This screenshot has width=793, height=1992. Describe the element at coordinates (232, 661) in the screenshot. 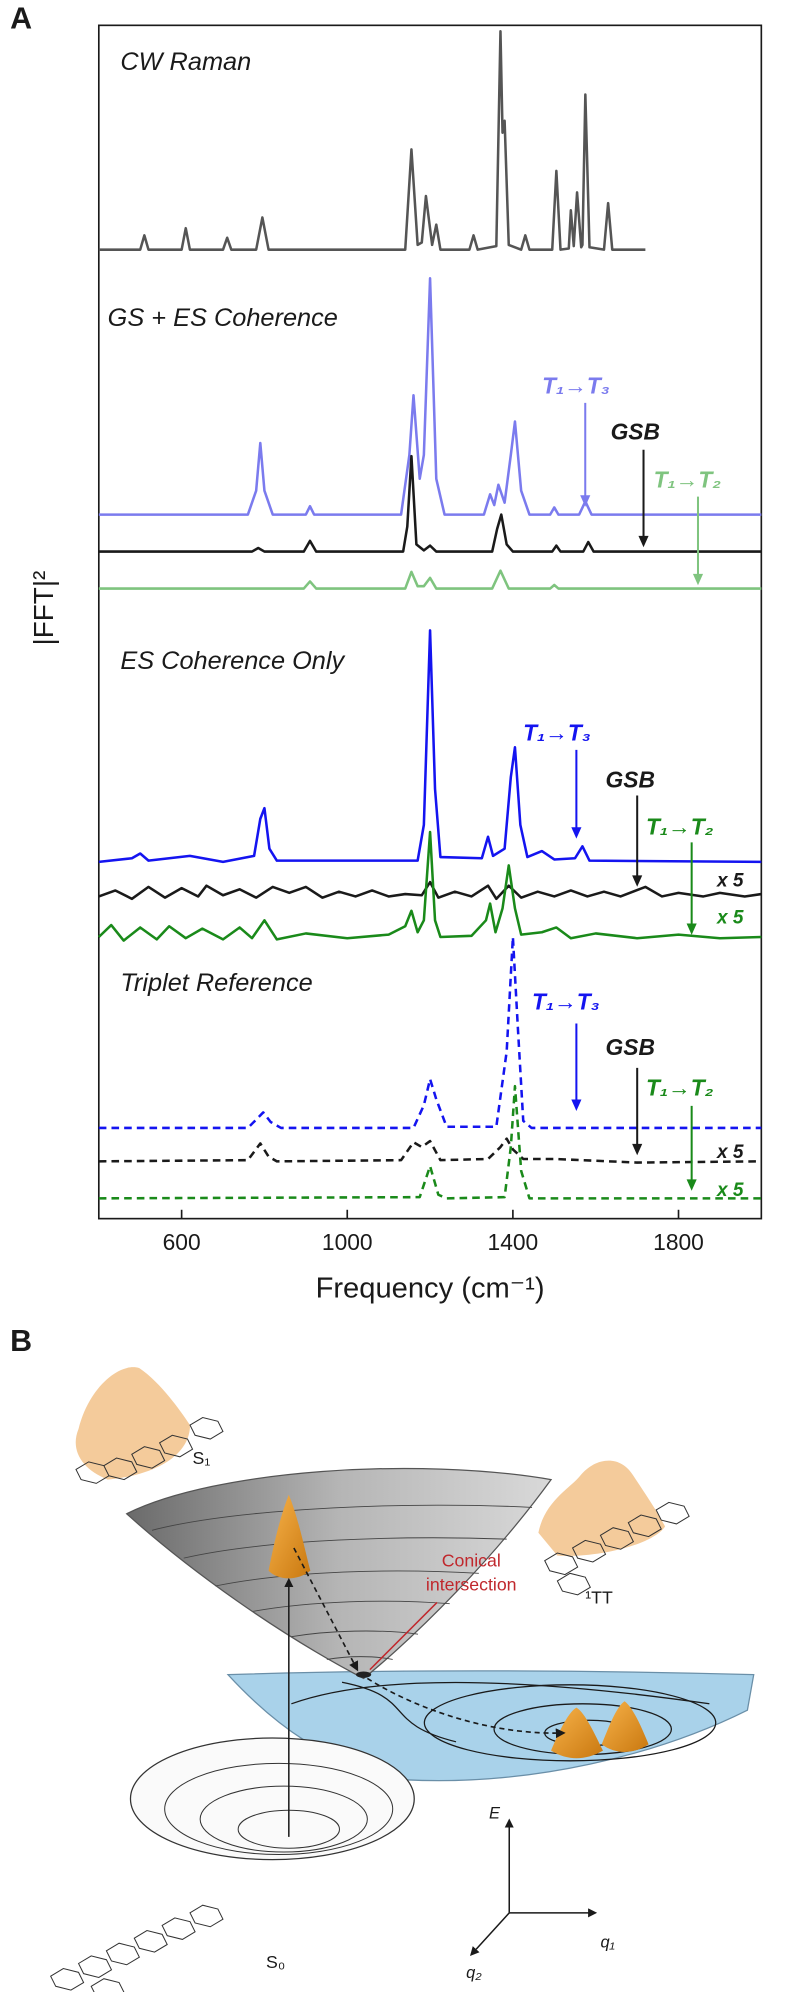

I see `annotation: ES Coherence Only` at that location.